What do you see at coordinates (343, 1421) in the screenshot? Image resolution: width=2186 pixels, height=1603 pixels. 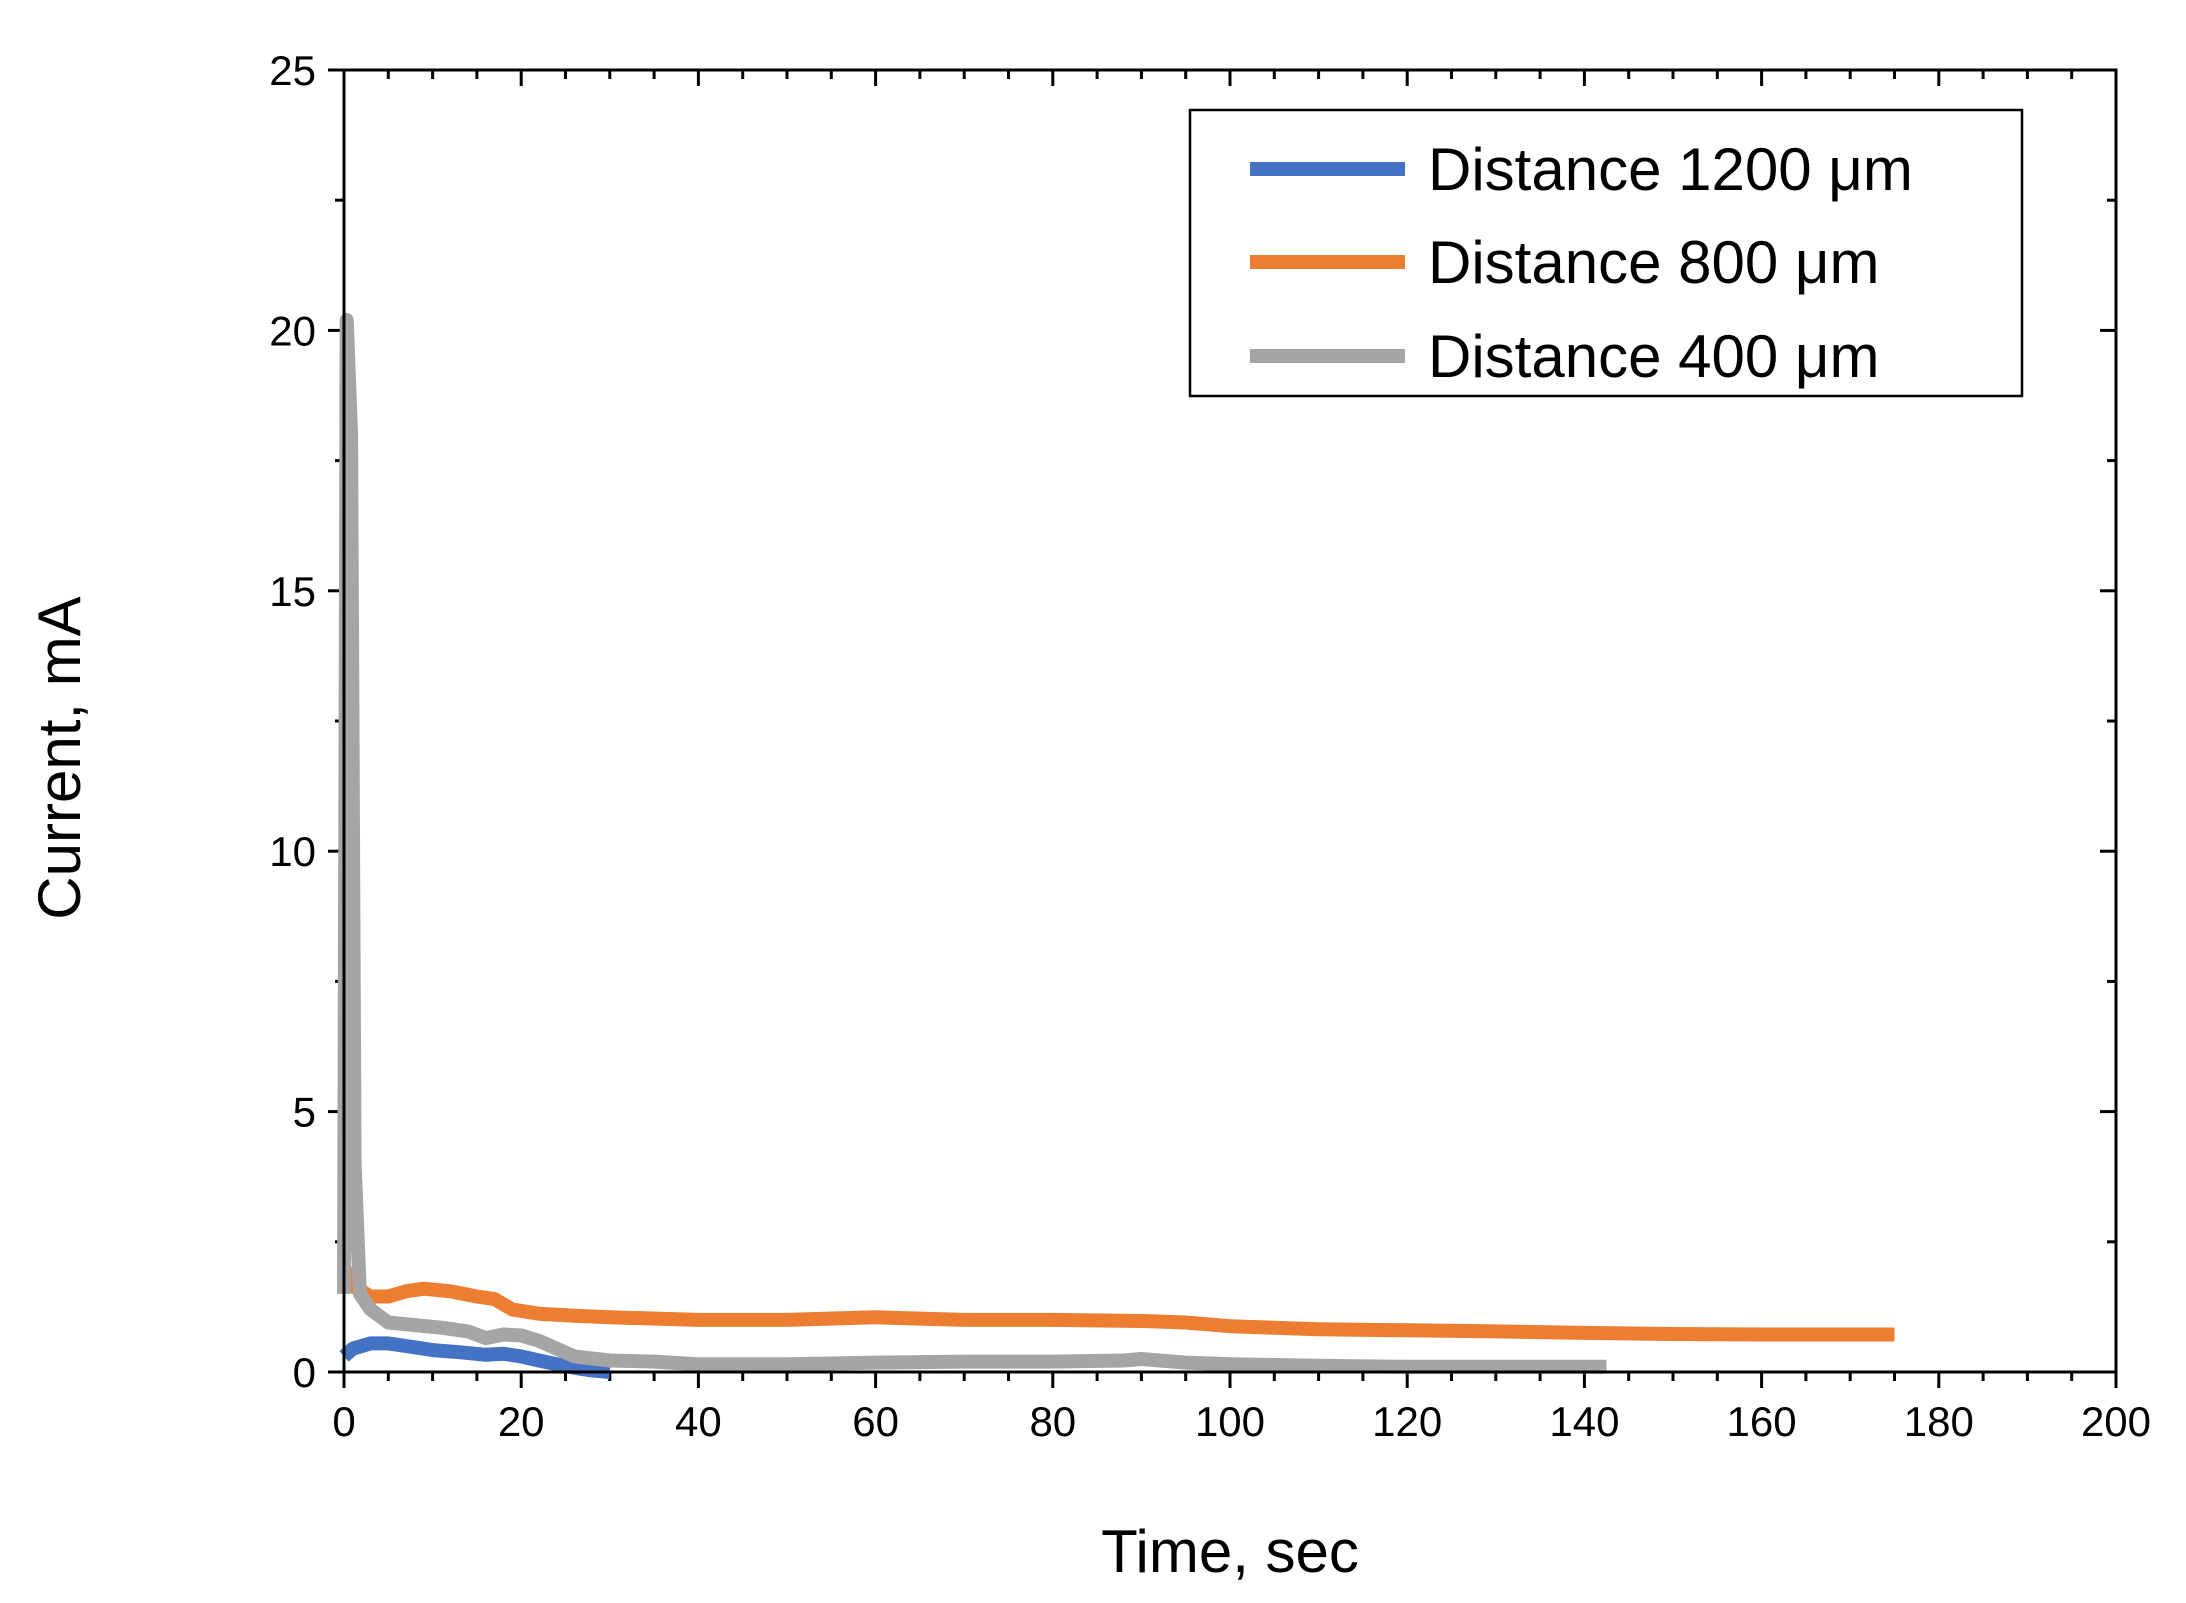 I see `x-tick-label: 0` at bounding box center [343, 1421].